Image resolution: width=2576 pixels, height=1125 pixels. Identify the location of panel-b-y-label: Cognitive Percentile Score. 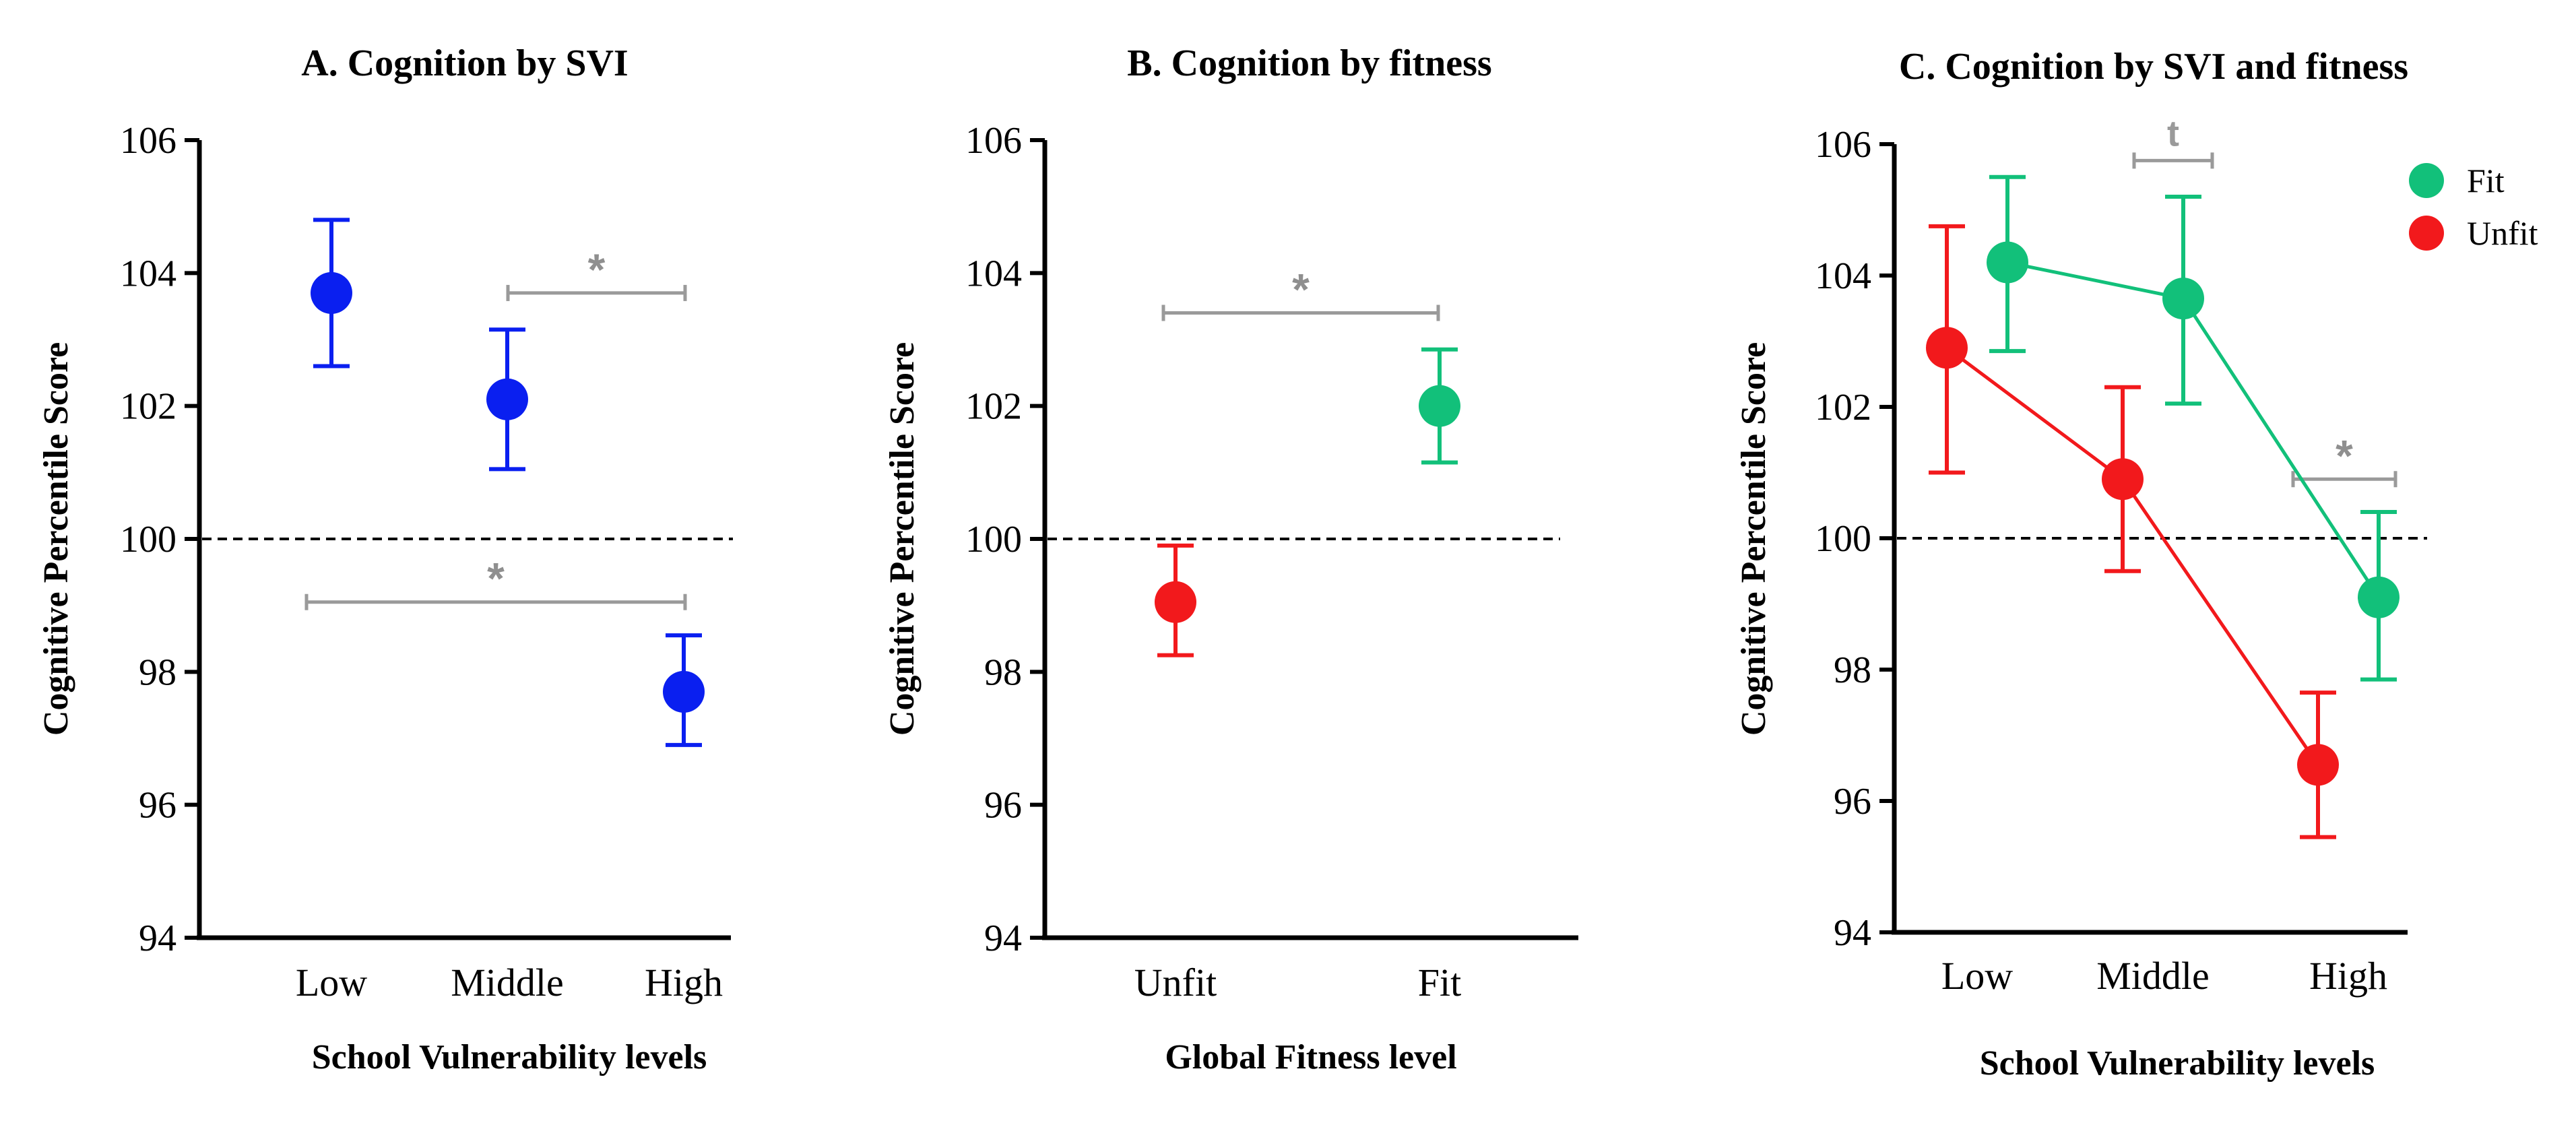
(903, 539).